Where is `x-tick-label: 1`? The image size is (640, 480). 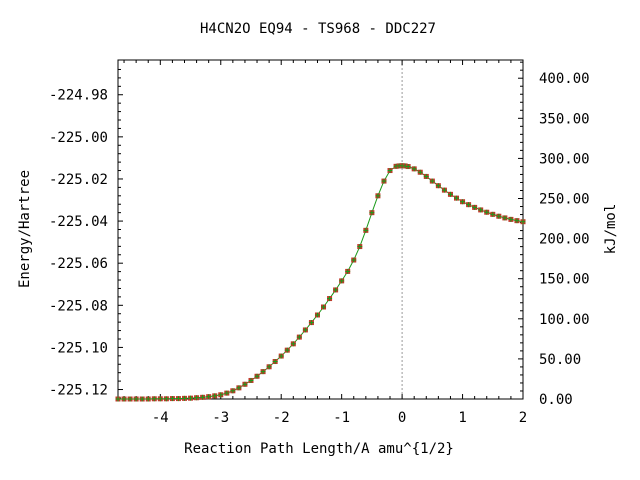
x-tick-label: 1 is located at coordinates (462, 418).